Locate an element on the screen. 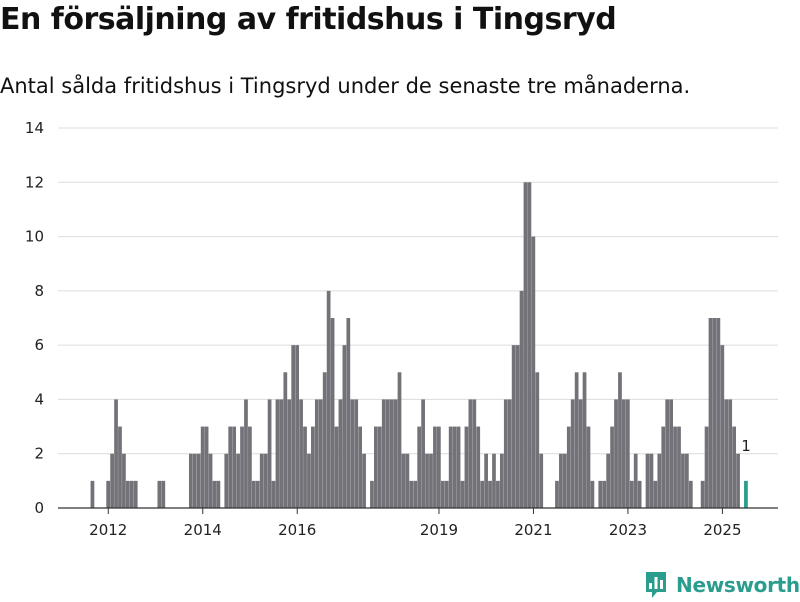 Image resolution: width=800 pixels, height=602 pixels. y-tick-label: 12 is located at coordinates (34, 182).